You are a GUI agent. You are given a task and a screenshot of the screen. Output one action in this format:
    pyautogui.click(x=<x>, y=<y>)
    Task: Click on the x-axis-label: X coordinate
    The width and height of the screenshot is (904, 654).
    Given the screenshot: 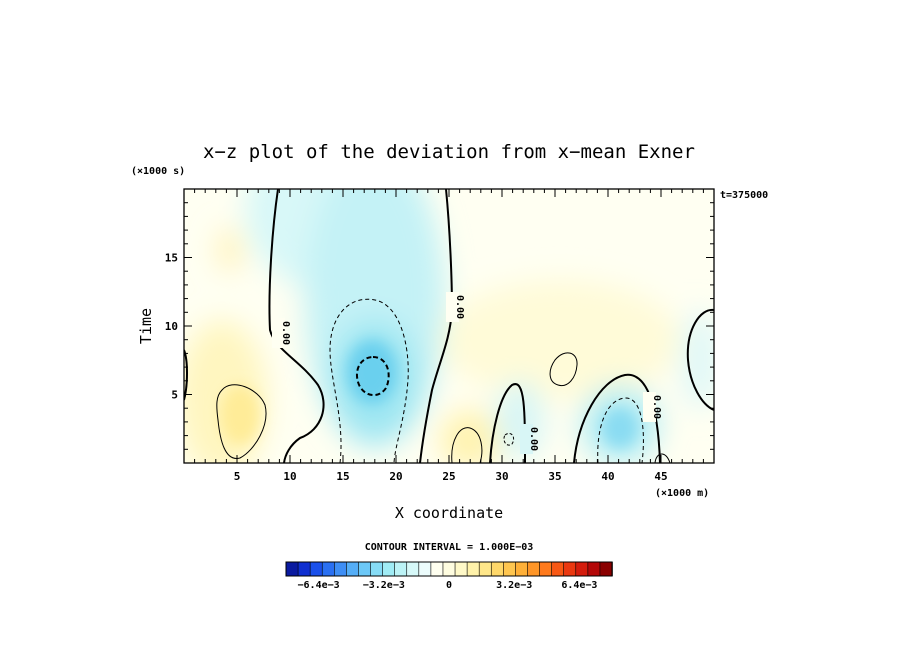 What is the action you would take?
    pyautogui.click(x=449, y=513)
    